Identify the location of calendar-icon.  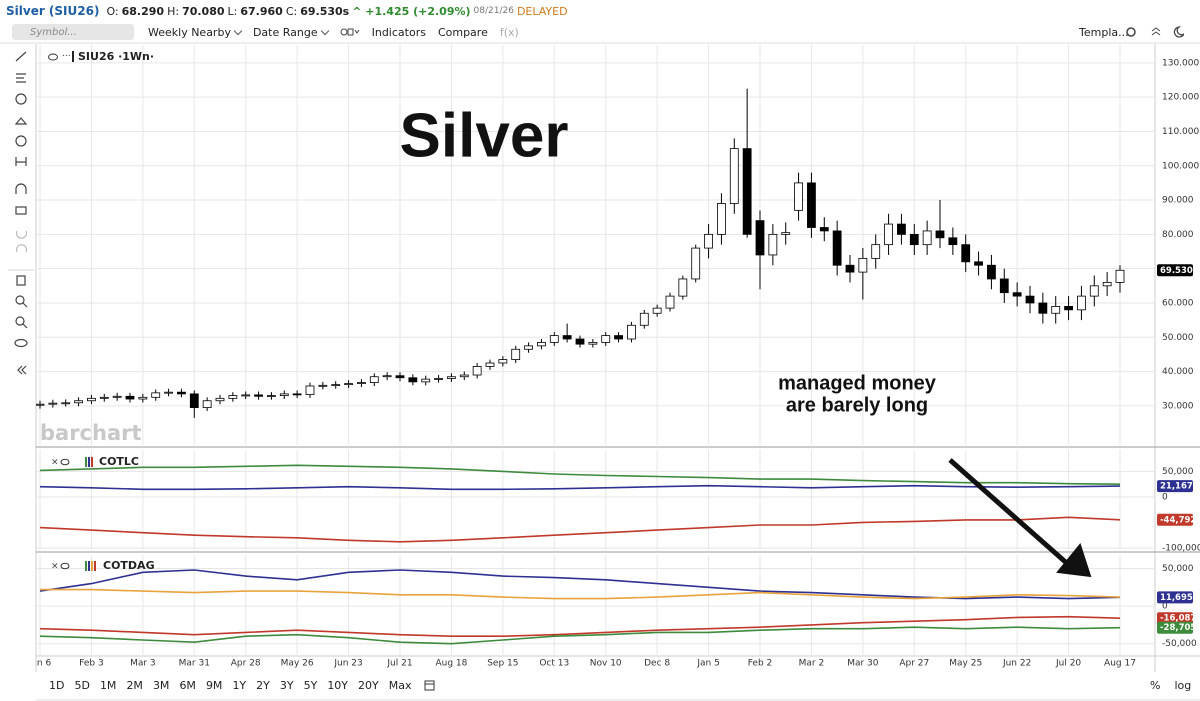
(430, 685).